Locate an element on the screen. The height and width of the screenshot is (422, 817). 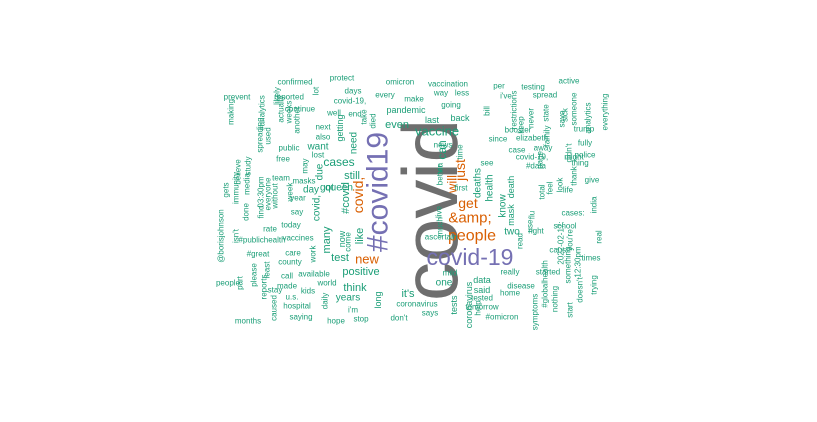
word-147: testing is located at coordinates (533, 87).